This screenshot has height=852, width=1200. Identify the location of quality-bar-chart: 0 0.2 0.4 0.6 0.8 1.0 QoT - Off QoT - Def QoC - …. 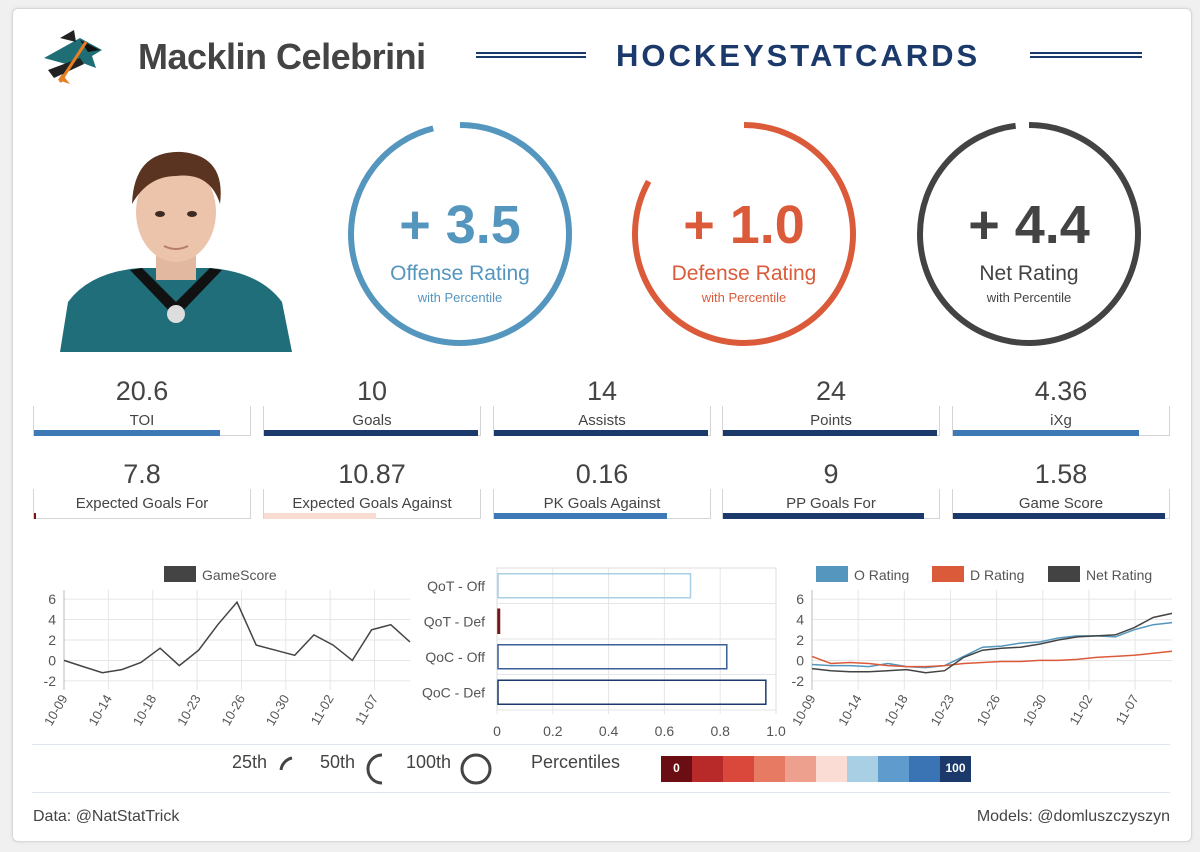
(604, 653).